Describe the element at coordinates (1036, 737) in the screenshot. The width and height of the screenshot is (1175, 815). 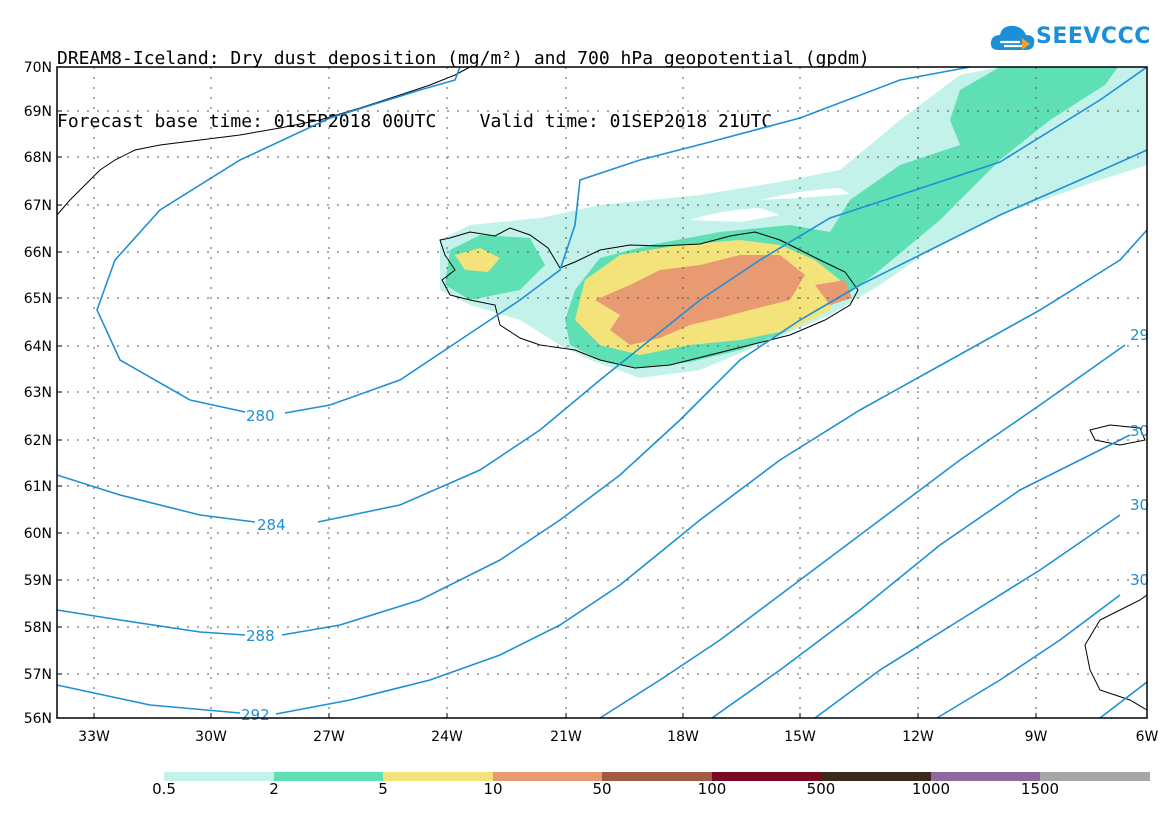
I see `lon-label: 9W` at that location.